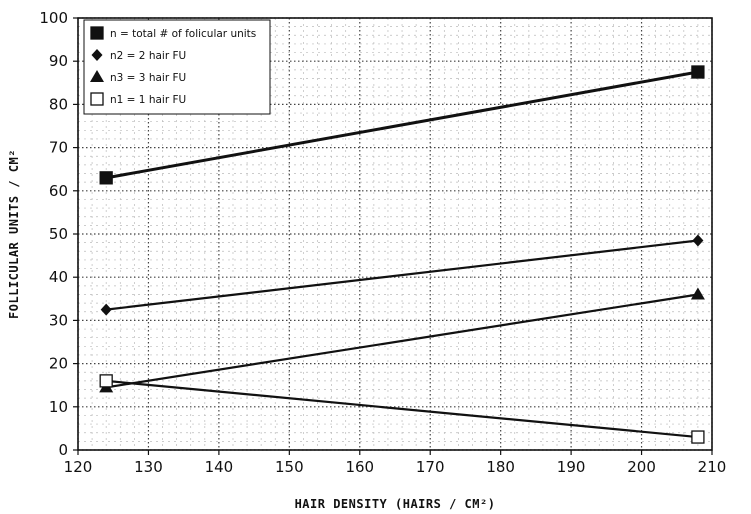 The height and width of the screenshot is (514, 751). What do you see at coordinates (58, 407) in the screenshot?
I see `y-tick-label: 10` at bounding box center [58, 407].